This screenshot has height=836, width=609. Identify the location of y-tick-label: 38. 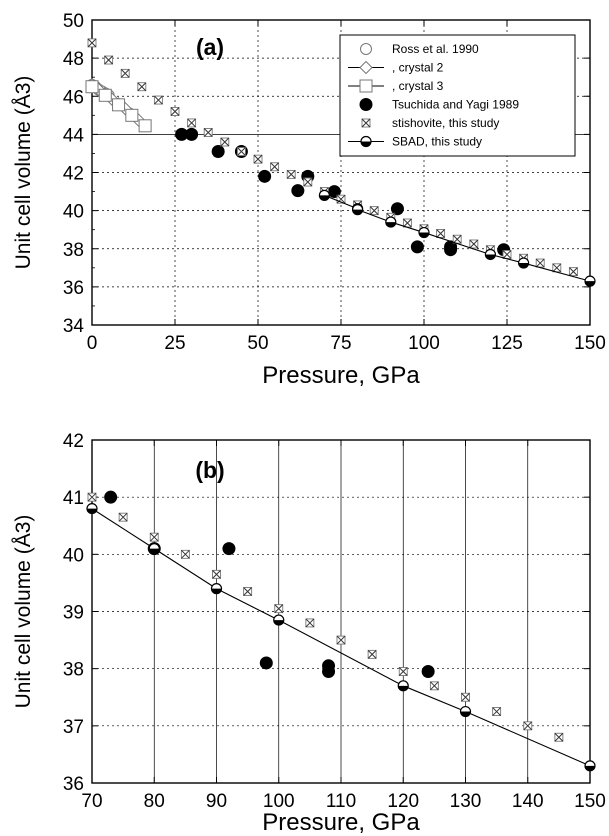
(73, 670).